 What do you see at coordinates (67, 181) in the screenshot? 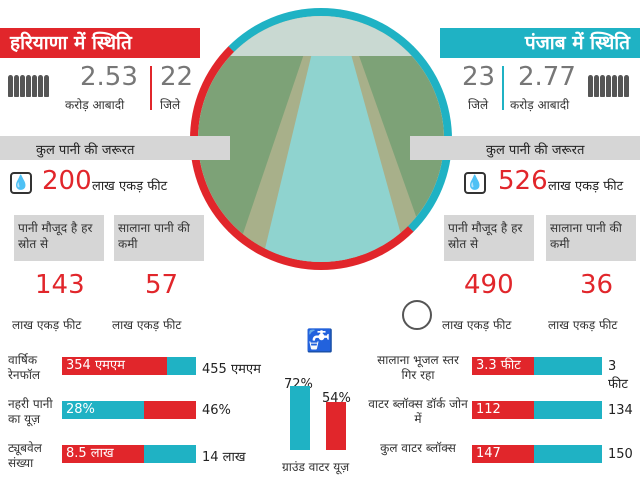
I see `haryana-need-value: 200` at bounding box center [67, 181].